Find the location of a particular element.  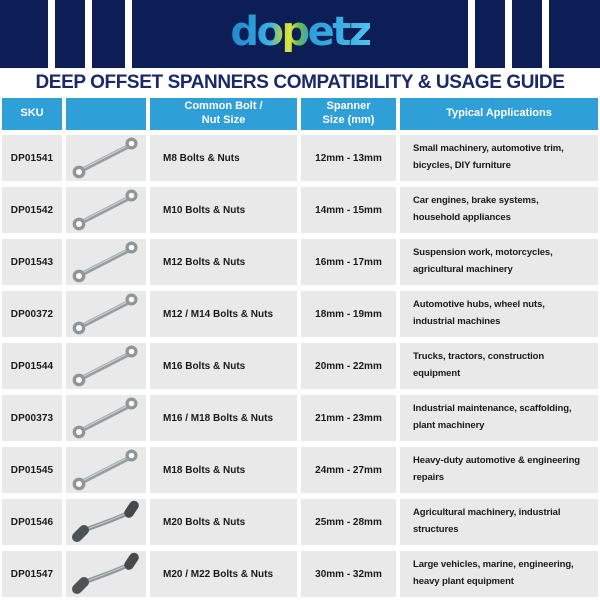

spanner-size-cell: 18mm - 19mm is located at coordinates (348, 314).